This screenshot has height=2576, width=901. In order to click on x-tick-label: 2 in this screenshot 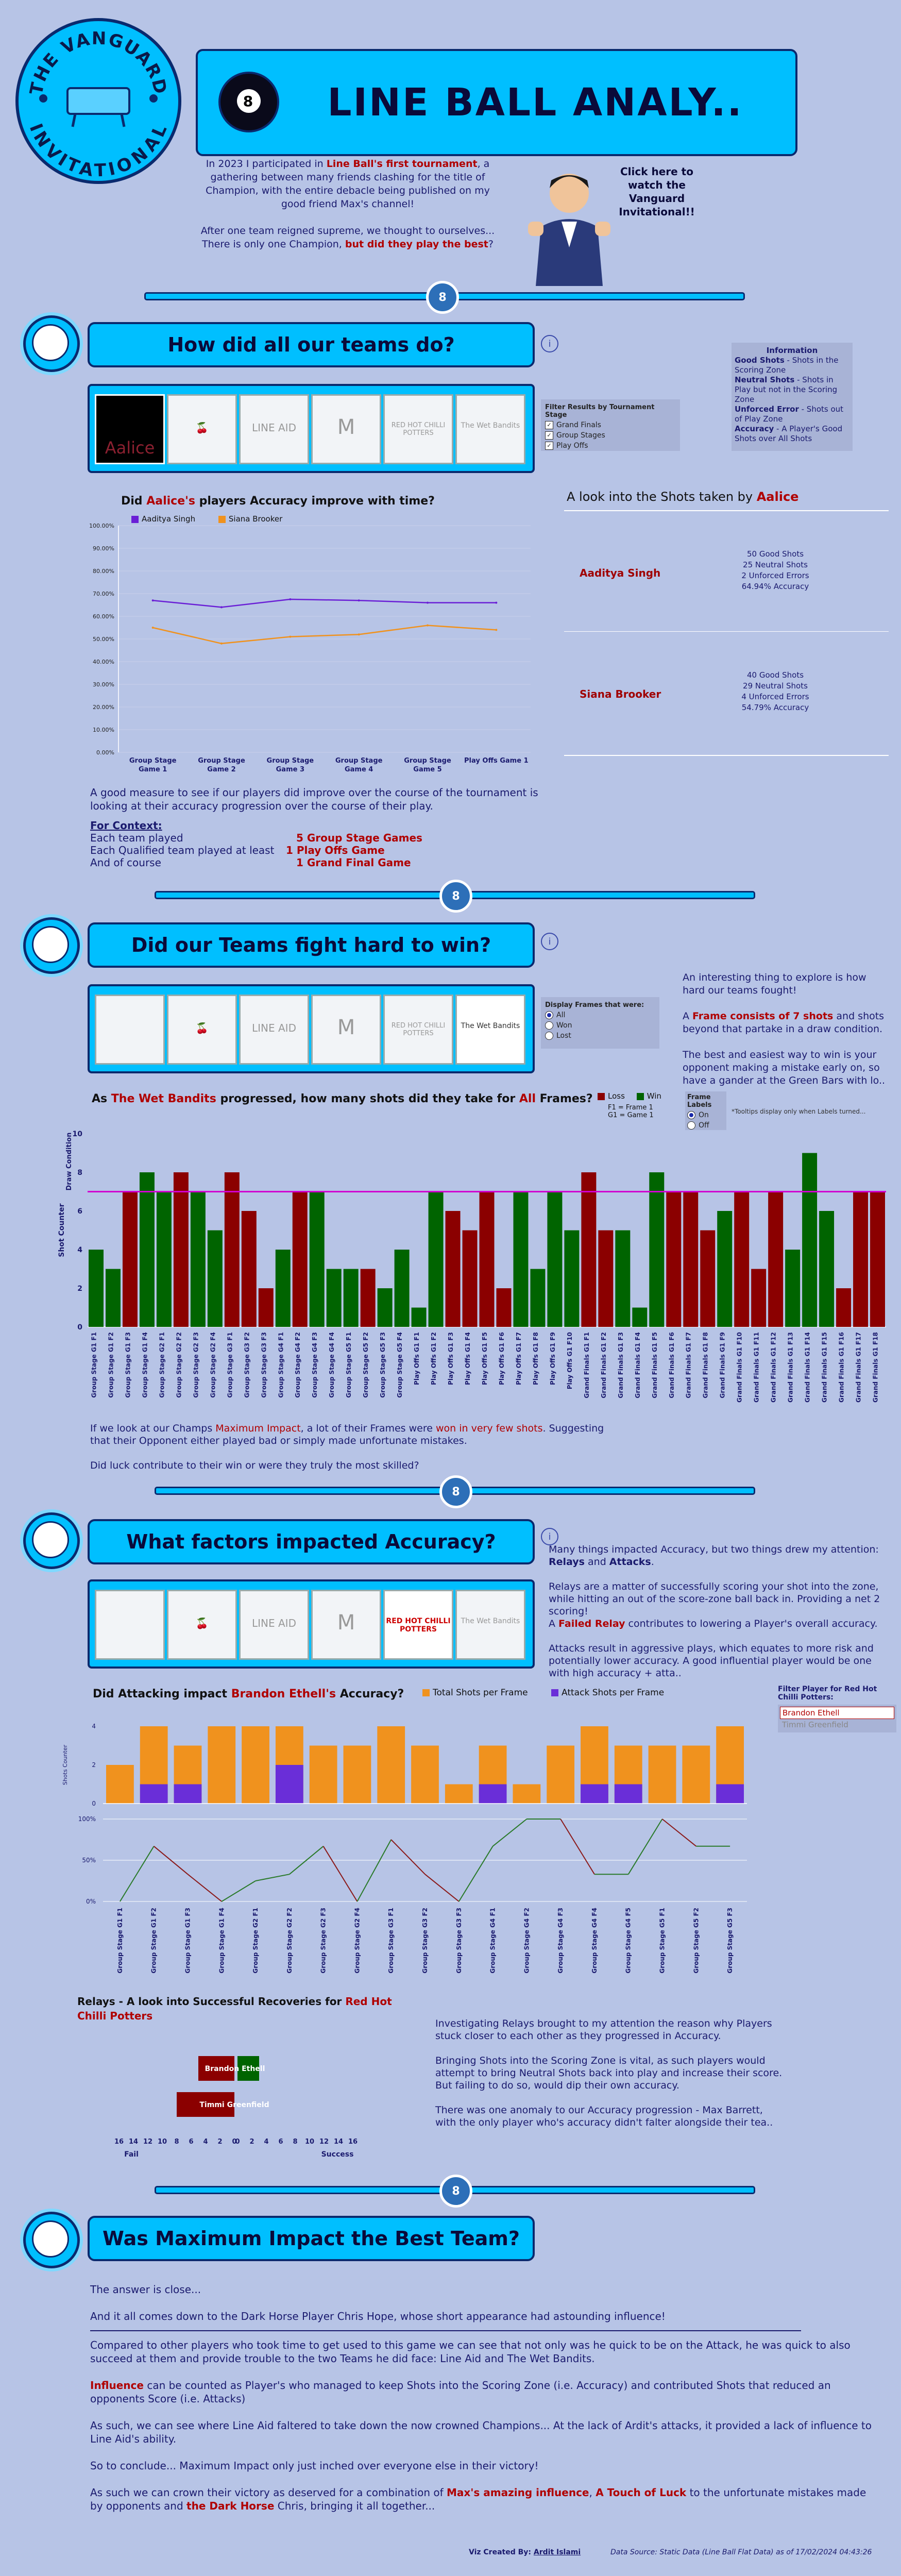, I will do `click(251, 2142)`.